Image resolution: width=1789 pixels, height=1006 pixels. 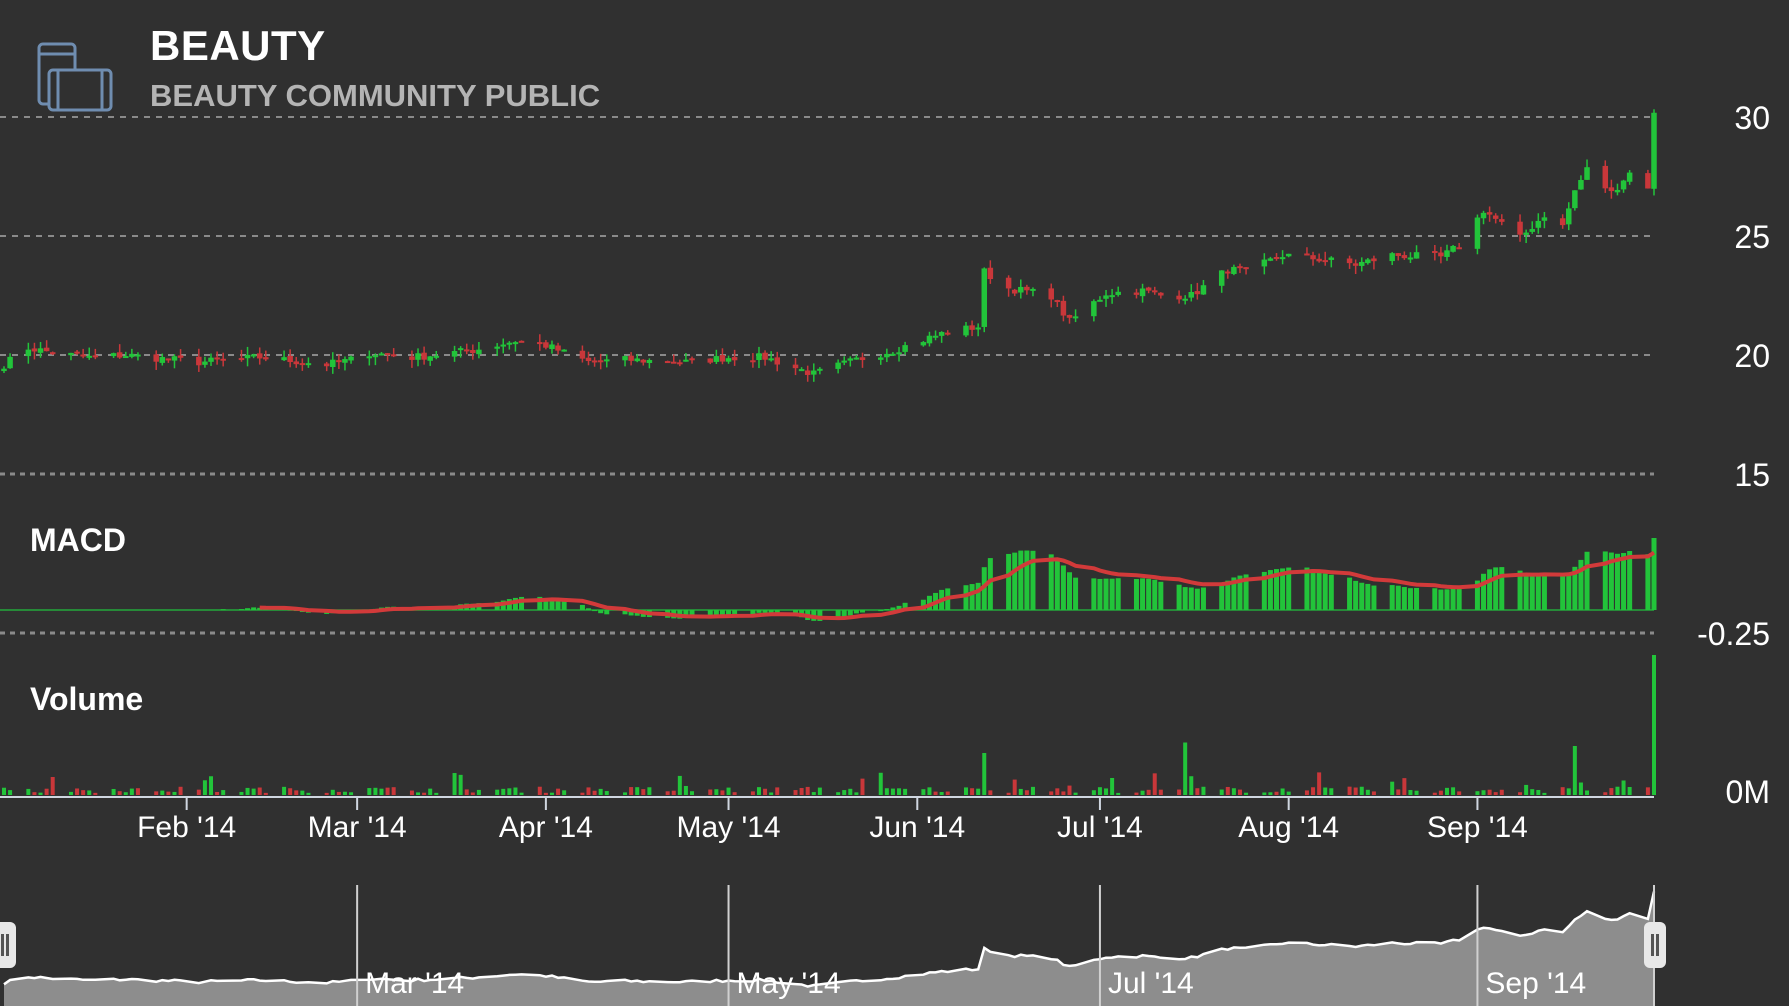 What do you see at coordinates (1655, 945) in the screenshot?
I see `navigator-right-handle` at bounding box center [1655, 945].